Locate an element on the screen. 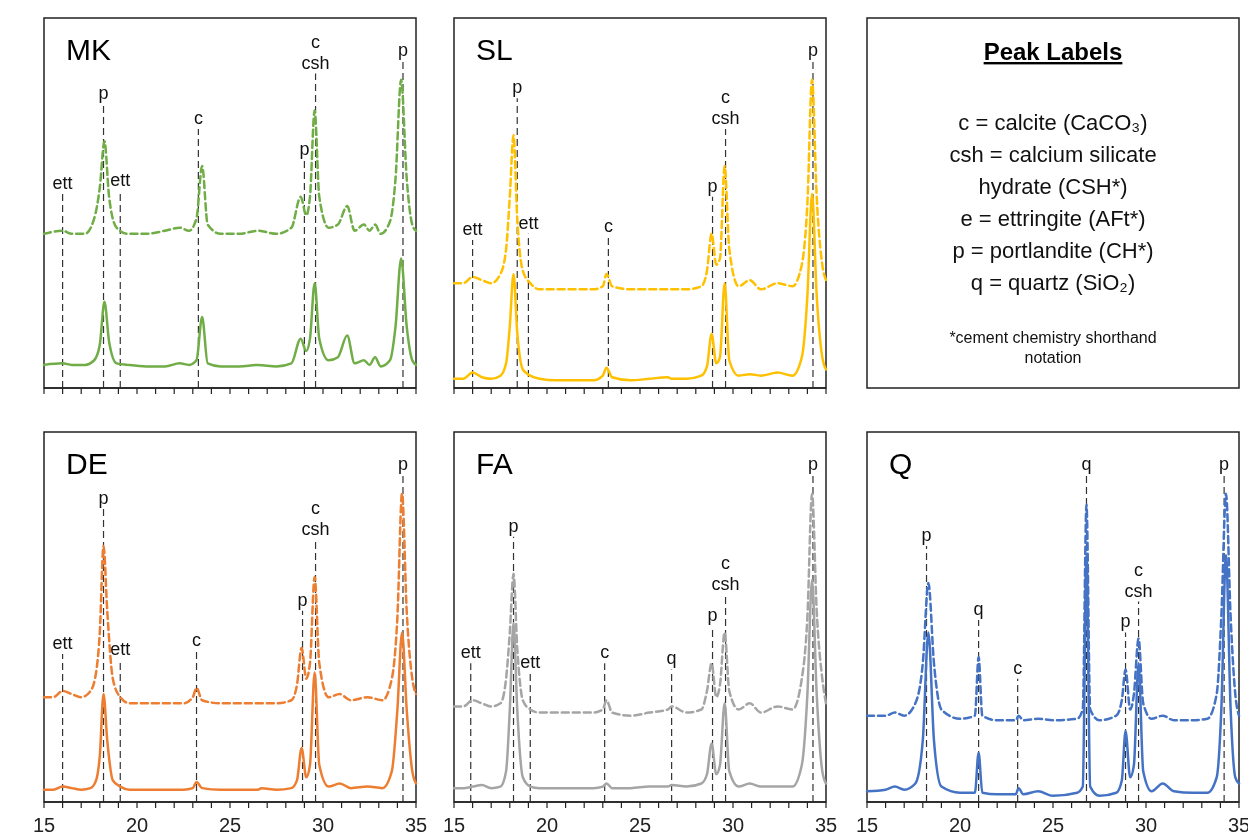 This screenshot has height=837, width=1257. text: notation is located at coordinates (1053, 357).